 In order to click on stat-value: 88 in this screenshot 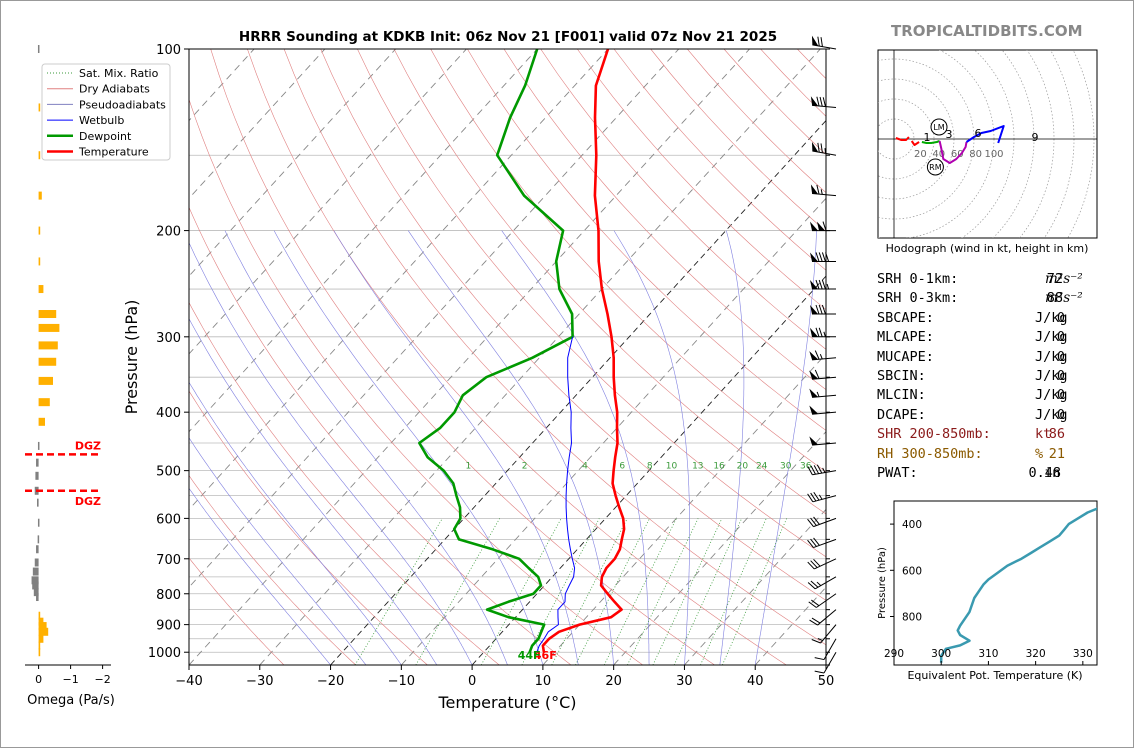, I will do `click(1054, 298)`.